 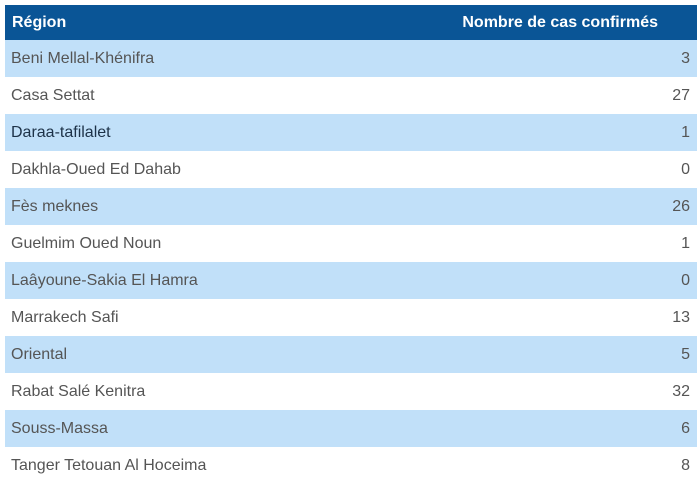 I want to click on cases-cell: 8, so click(x=685, y=465).